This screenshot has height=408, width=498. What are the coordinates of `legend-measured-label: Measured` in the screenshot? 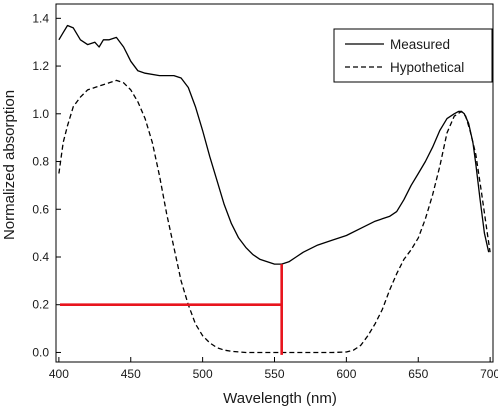 It's located at (420, 44).